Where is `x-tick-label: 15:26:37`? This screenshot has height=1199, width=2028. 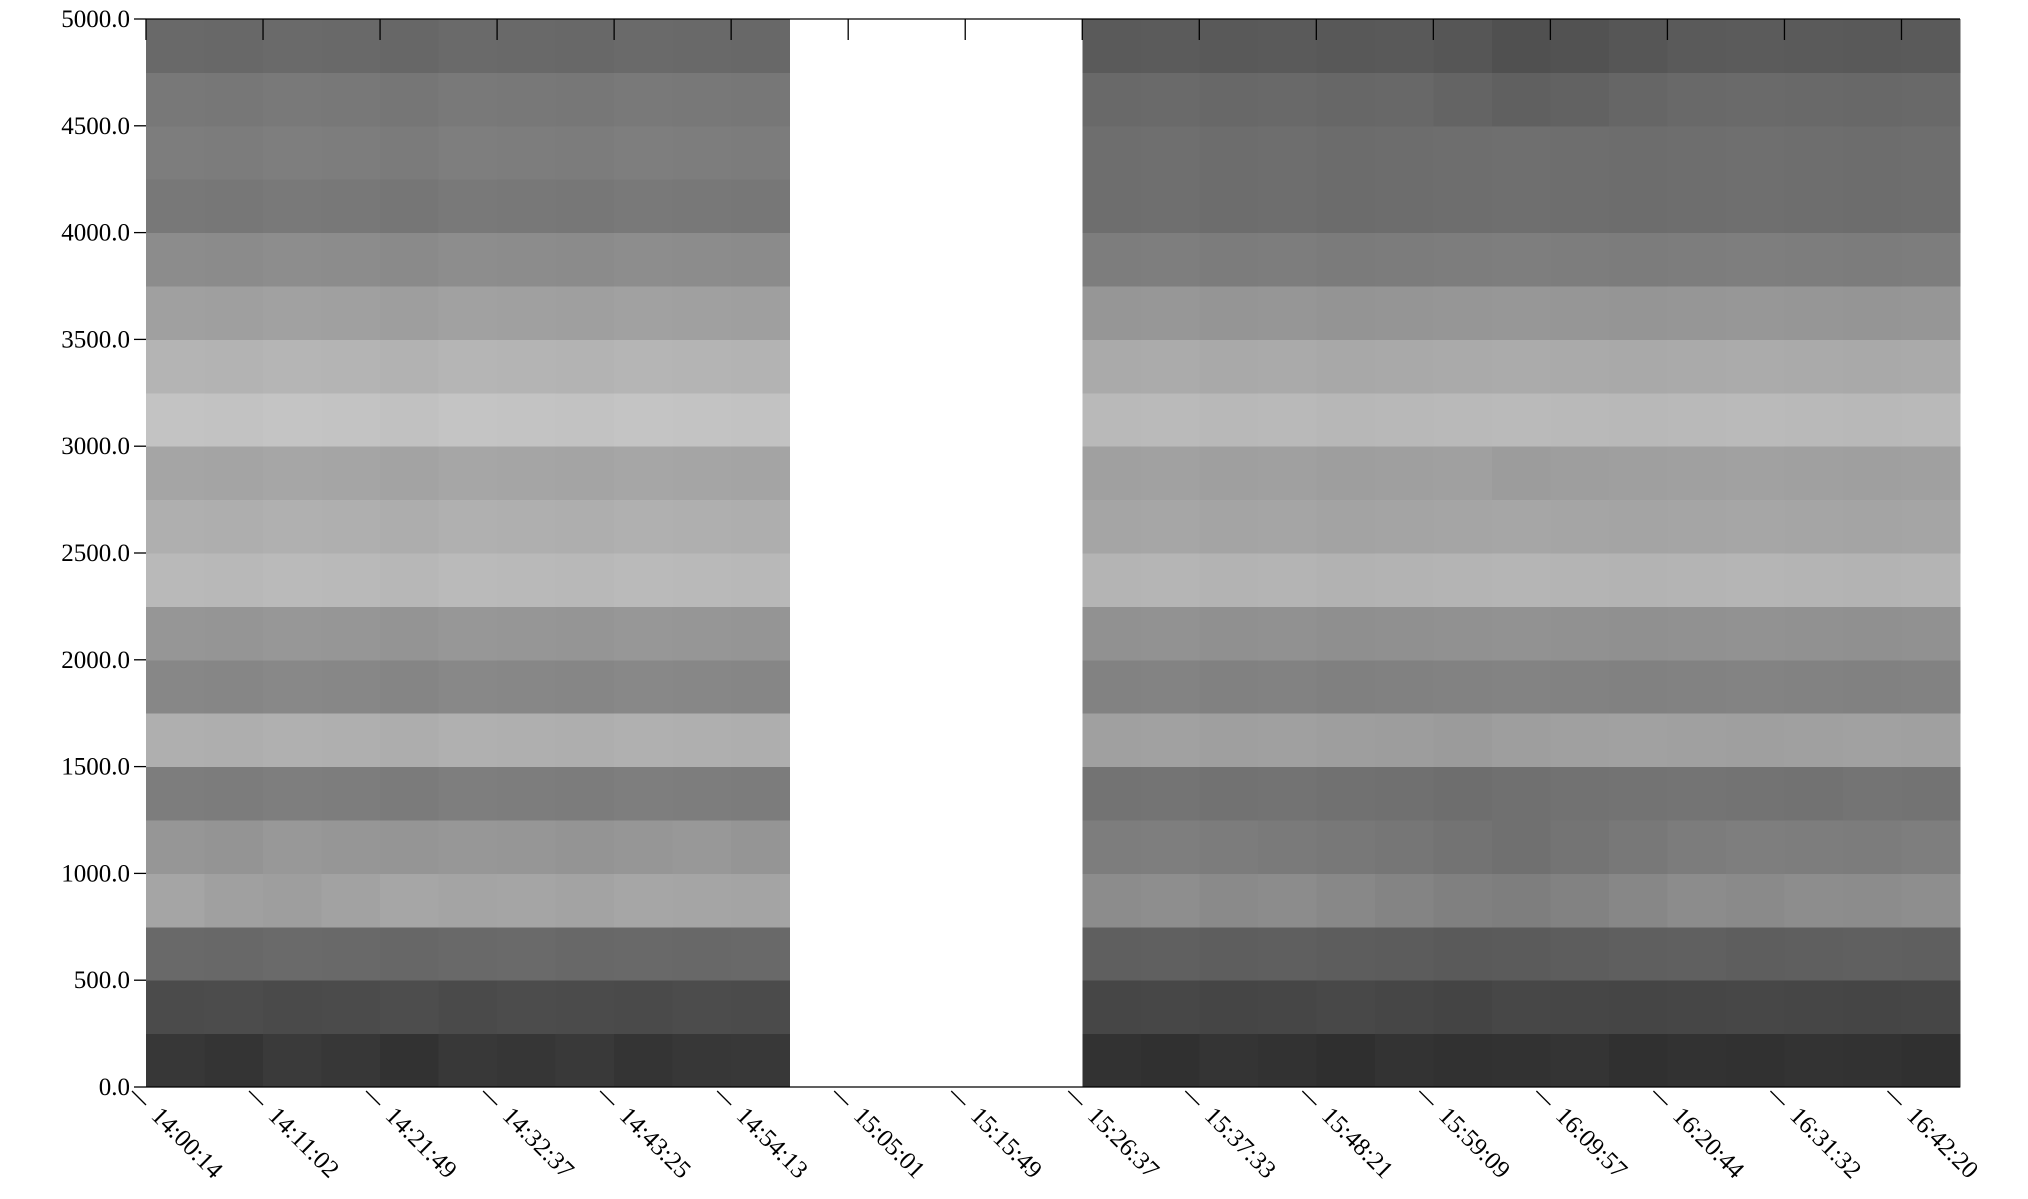
x-tick-label: 15:26:37 is located at coordinates (1123, 1143).